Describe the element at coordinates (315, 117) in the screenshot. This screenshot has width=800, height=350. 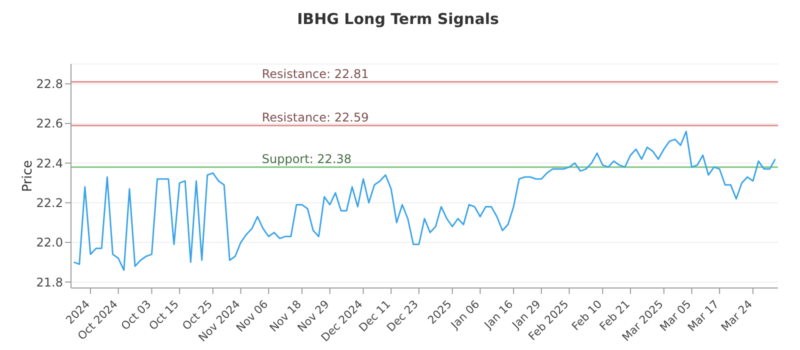
I see `ref-line-label: Resistance: 22.59` at that location.